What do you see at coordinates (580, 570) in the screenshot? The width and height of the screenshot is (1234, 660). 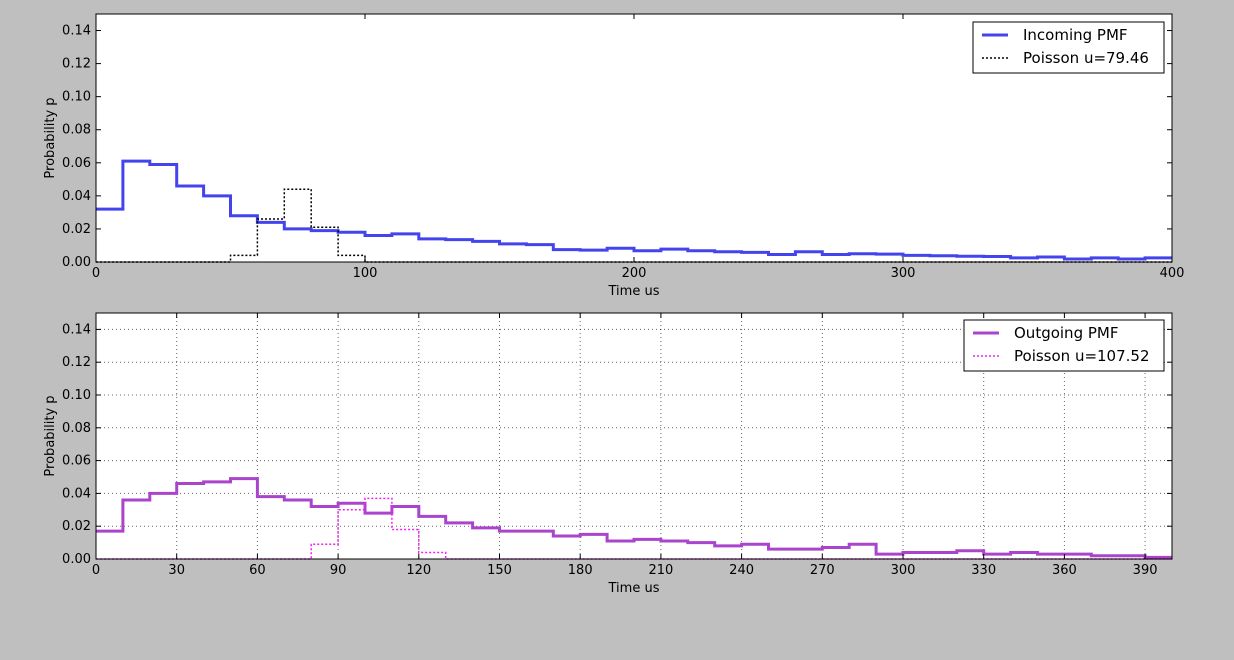 I see `x-tick-label: 180` at bounding box center [580, 570].